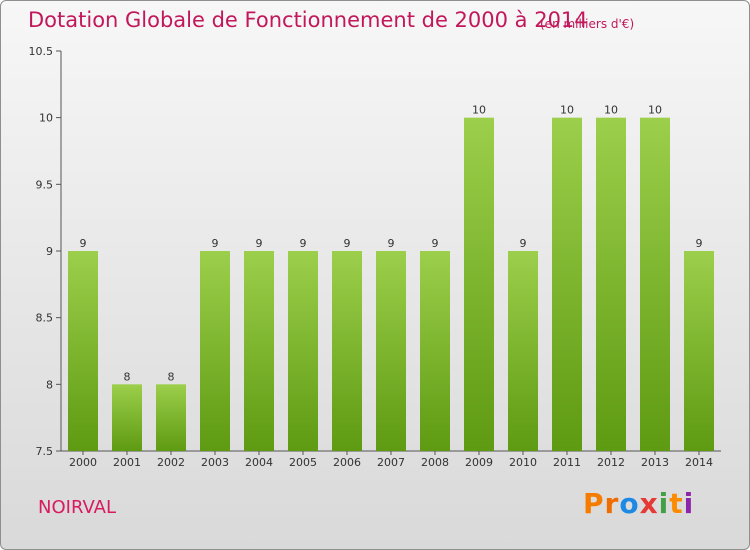 This screenshot has height=550, width=750. Describe the element at coordinates (649, 503) in the screenshot. I see `logo-letter: x` at that location.